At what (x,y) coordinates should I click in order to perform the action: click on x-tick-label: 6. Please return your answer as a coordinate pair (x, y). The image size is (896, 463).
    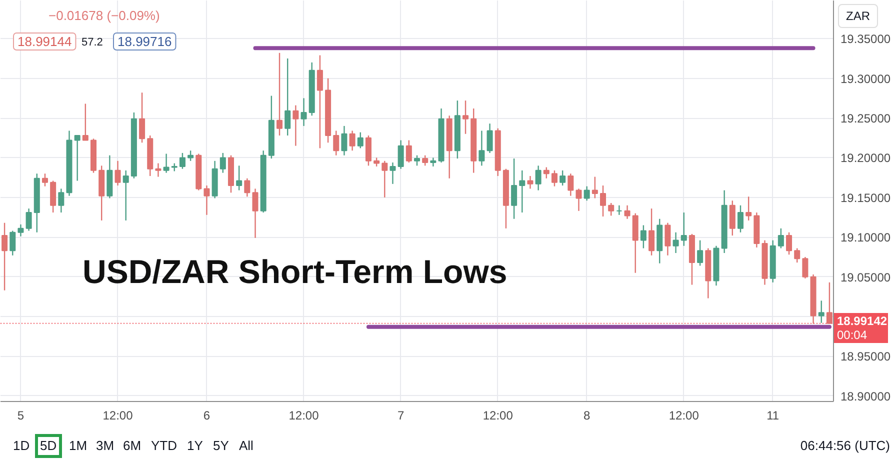
    Looking at the image, I should click on (206, 415).